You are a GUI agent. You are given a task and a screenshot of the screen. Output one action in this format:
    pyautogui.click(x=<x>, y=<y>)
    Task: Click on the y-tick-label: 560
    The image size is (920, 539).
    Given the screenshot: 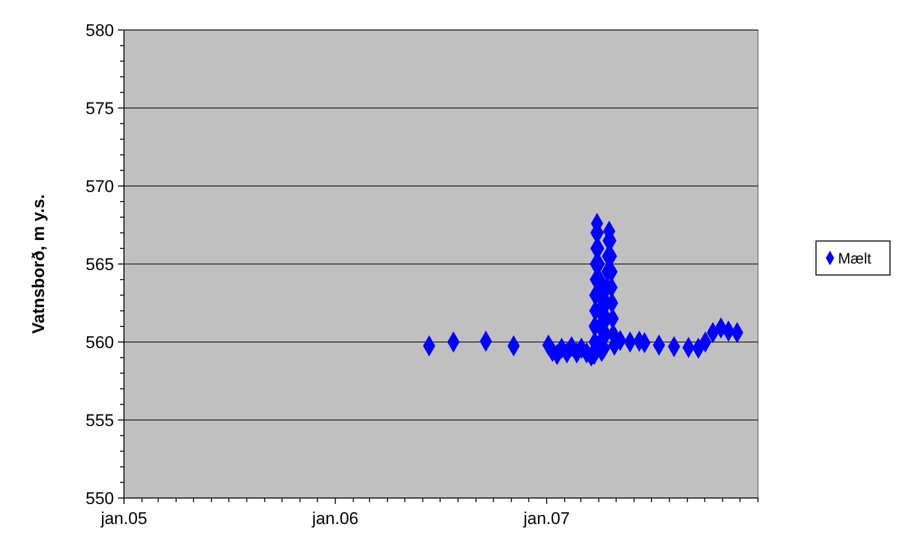 What is the action you would take?
    pyautogui.click(x=100, y=342)
    